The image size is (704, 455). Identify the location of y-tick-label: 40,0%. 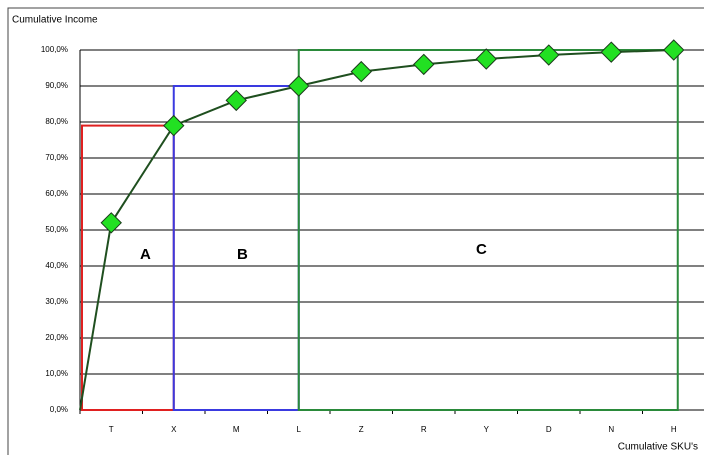
(56, 265).